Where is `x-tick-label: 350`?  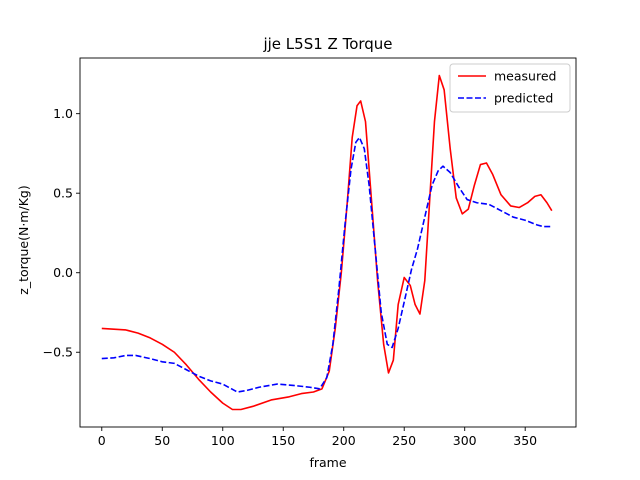 x-tick-label: 350 is located at coordinates (525, 440).